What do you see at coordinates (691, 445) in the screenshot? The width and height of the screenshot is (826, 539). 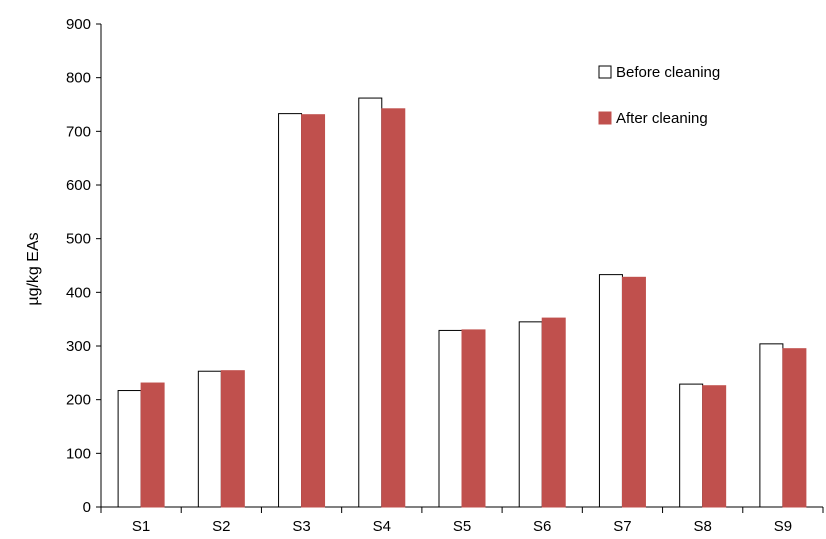 I see `bar-before-s8` at bounding box center [691, 445].